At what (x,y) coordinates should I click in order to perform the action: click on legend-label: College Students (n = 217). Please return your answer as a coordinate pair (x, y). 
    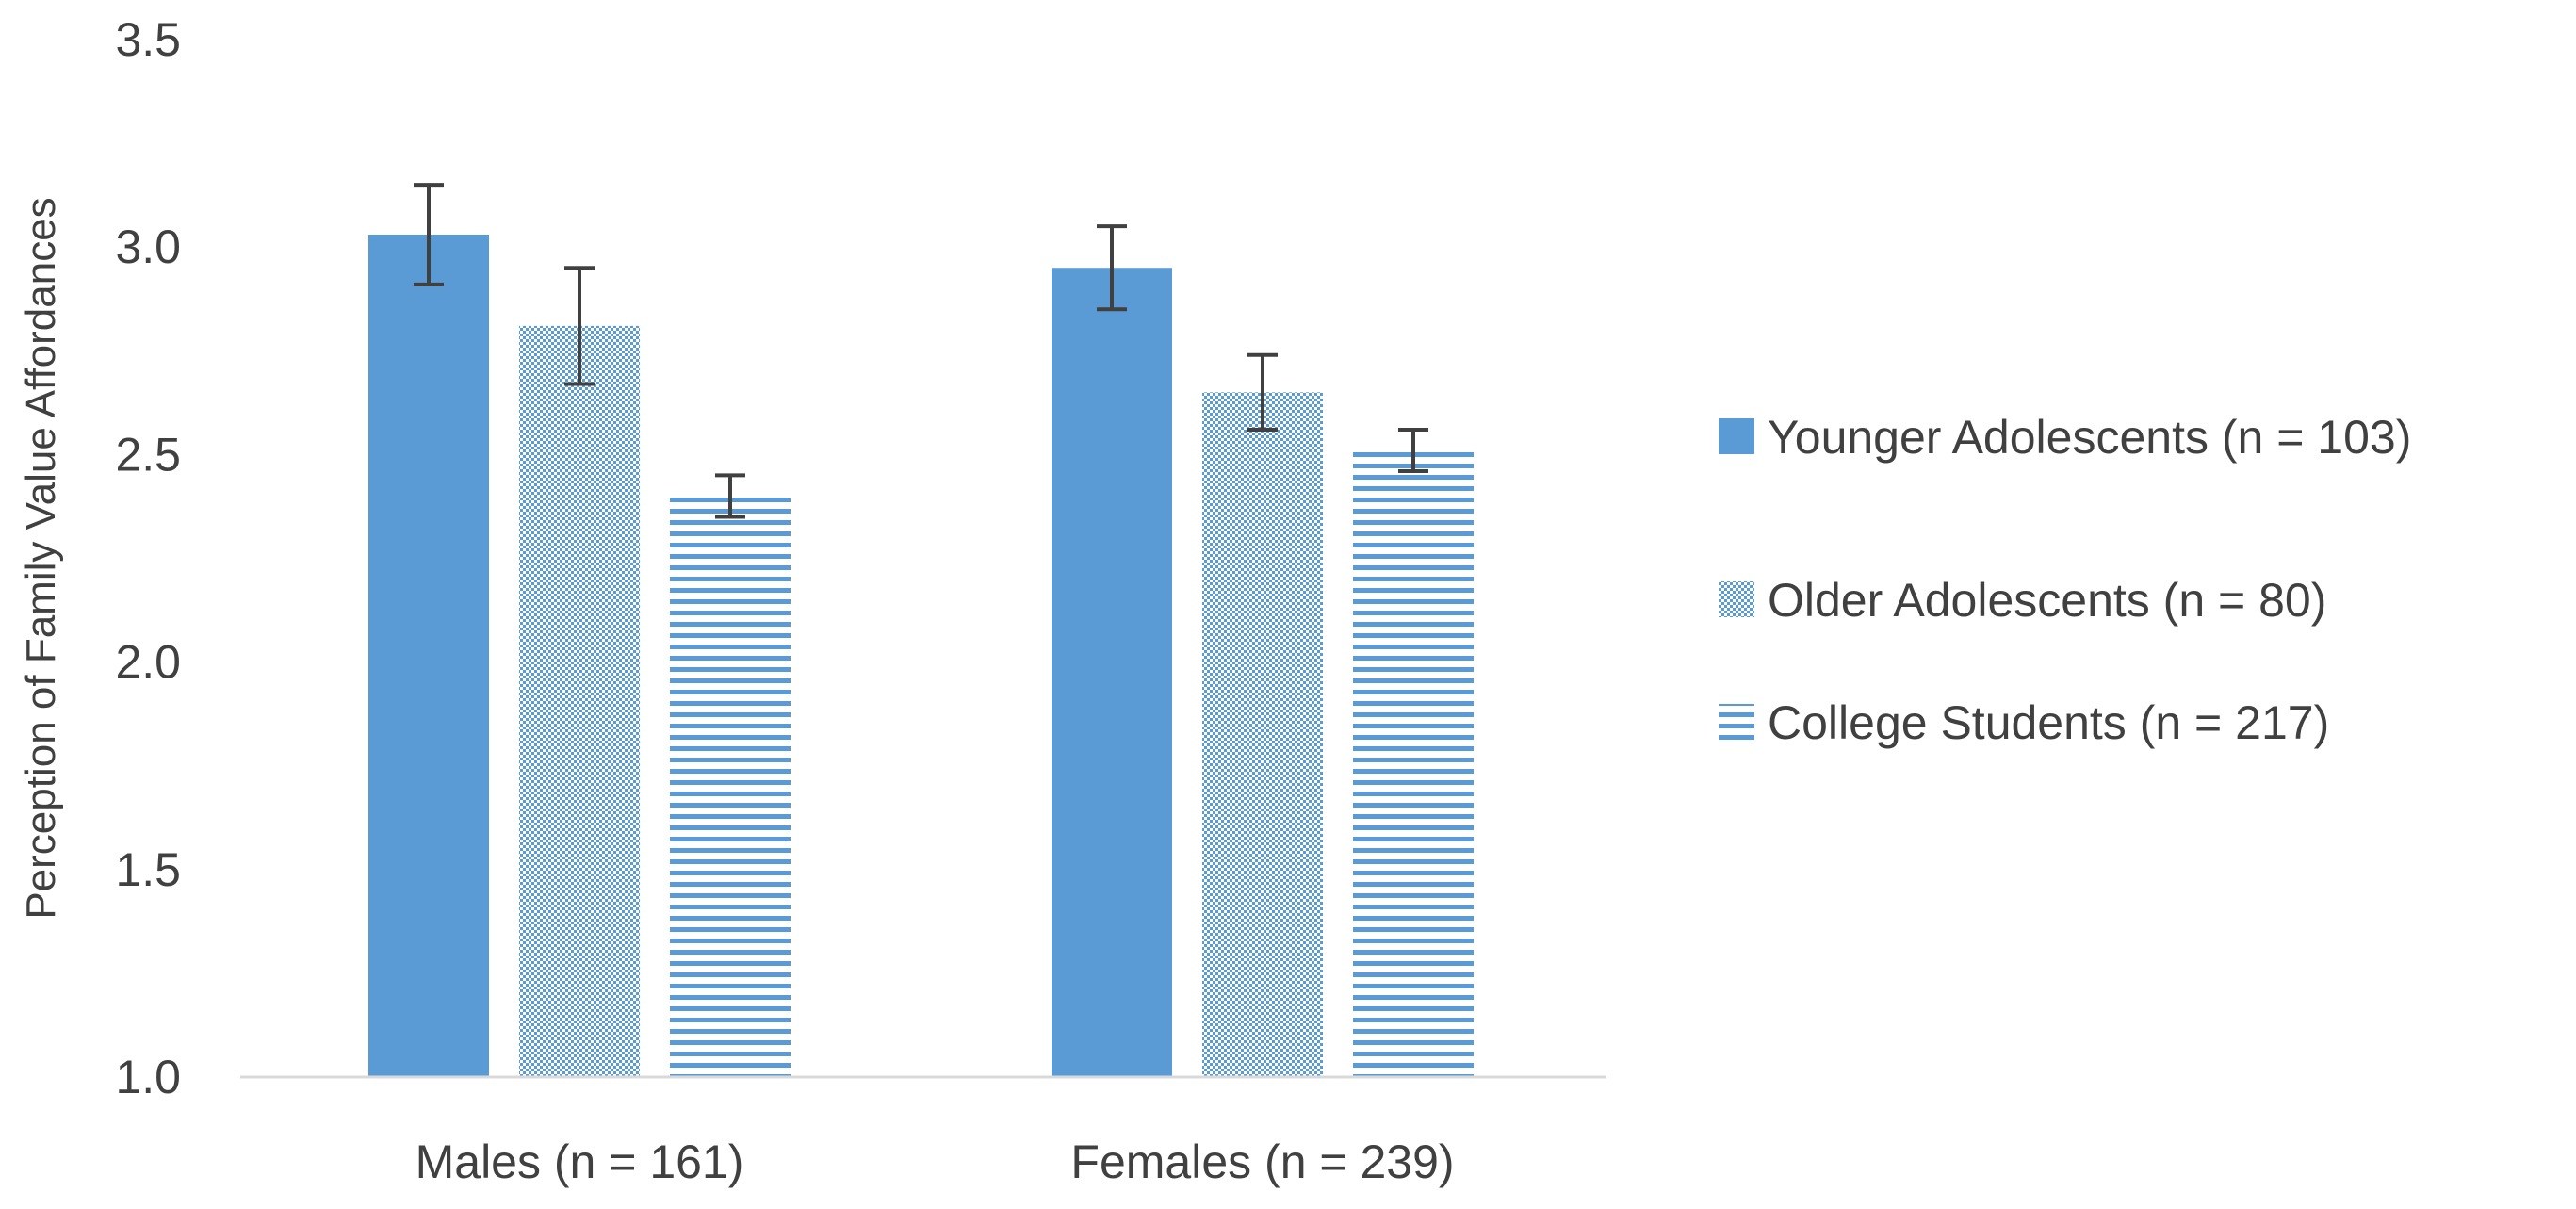
    Looking at the image, I should click on (2048, 722).